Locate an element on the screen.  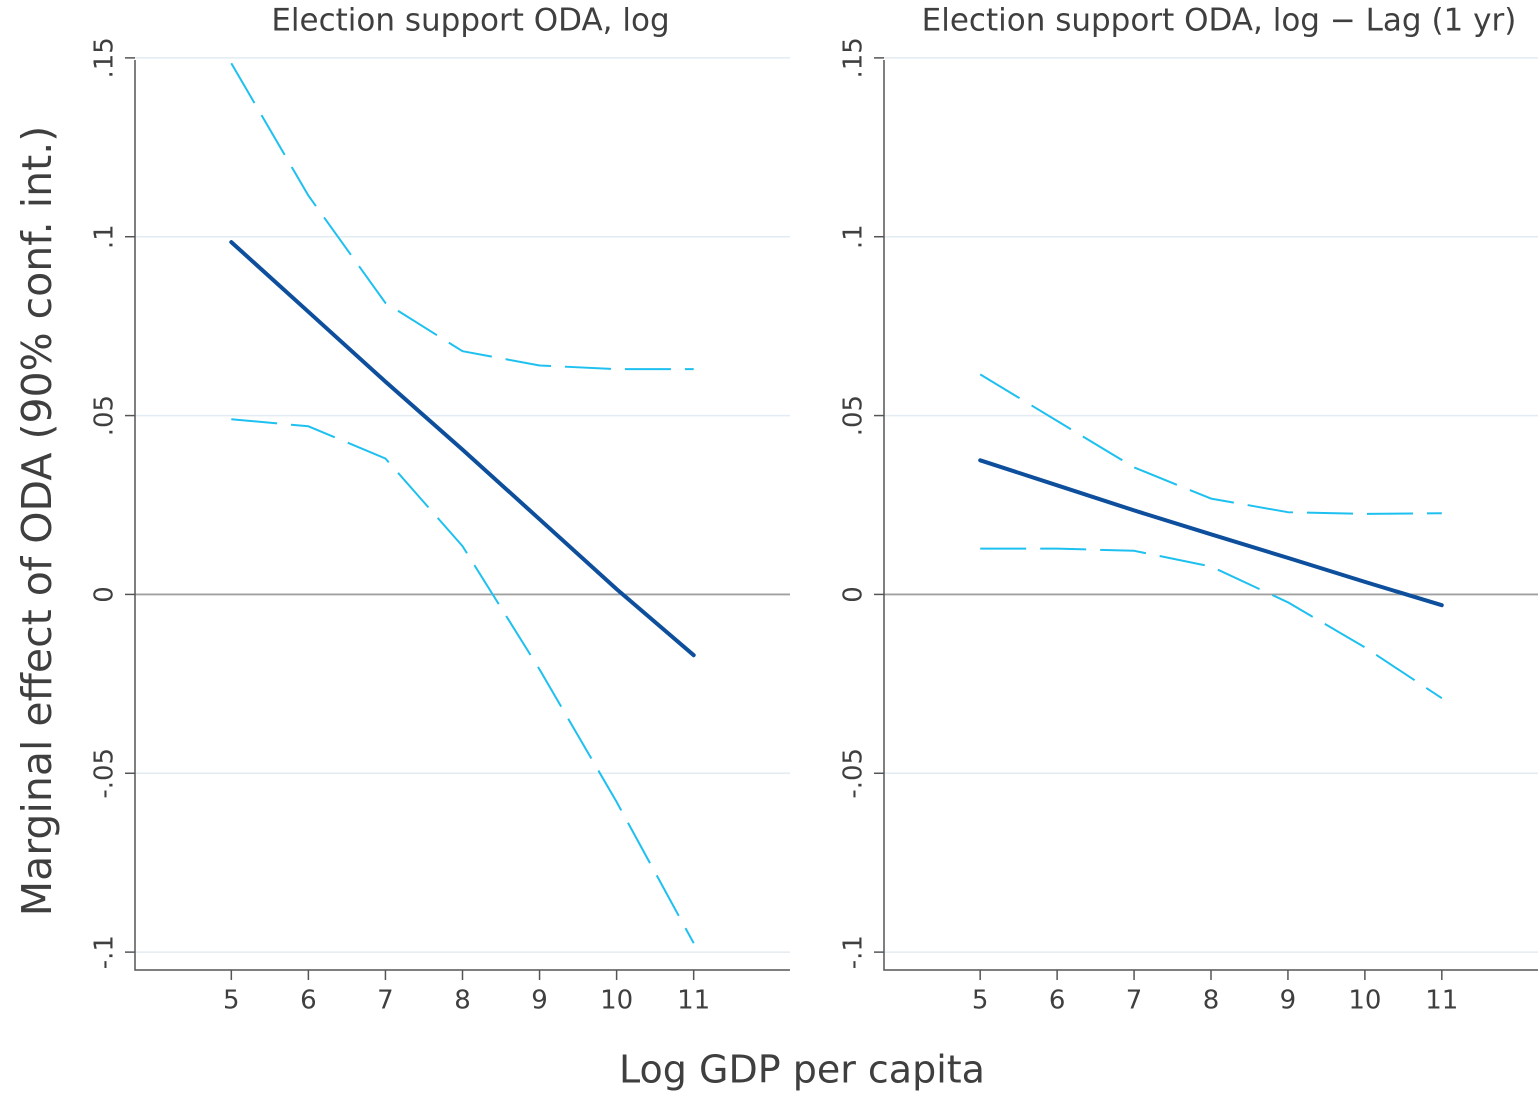
panel-title: Election support ODA, log − Lag (1 yr) is located at coordinates (1219, 21).